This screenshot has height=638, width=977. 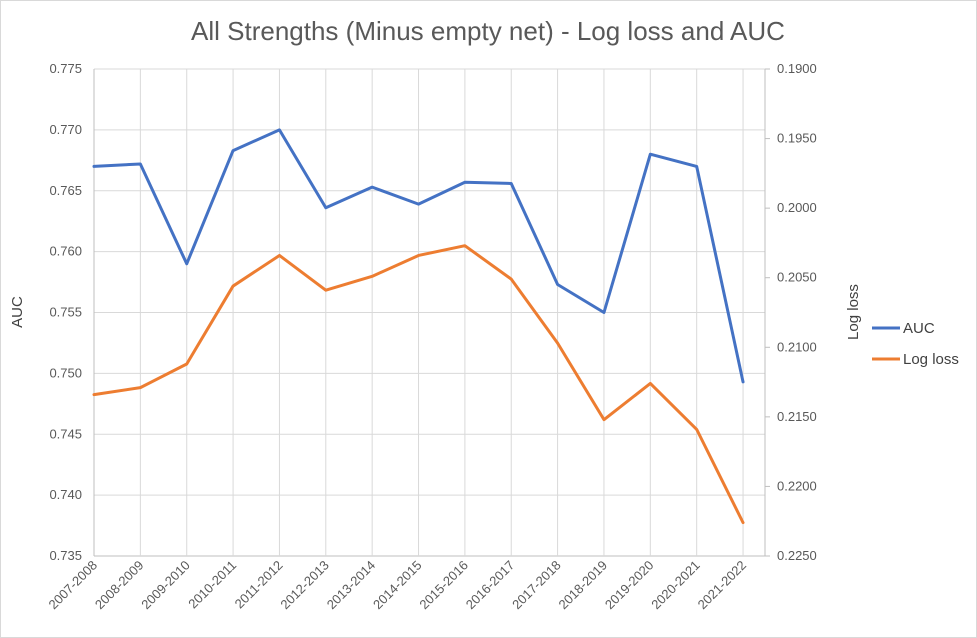 What do you see at coordinates (629, 585) in the screenshot?
I see `x-tick-label: 2019-2020` at bounding box center [629, 585].